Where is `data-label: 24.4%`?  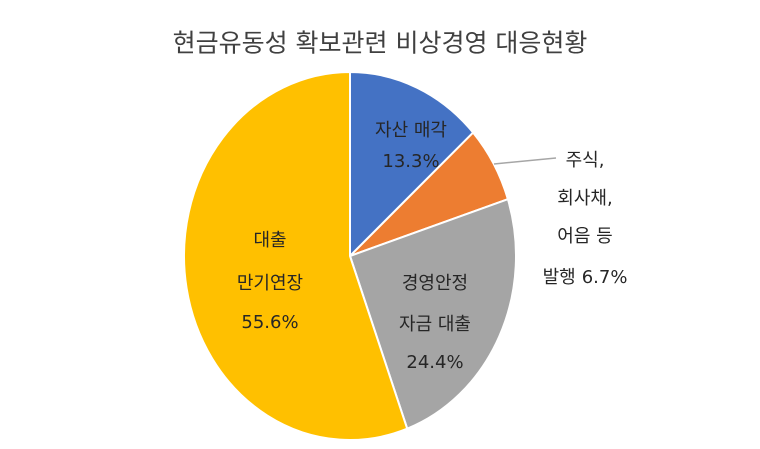
data-label: 24.4% is located at coordinates (434, 362).